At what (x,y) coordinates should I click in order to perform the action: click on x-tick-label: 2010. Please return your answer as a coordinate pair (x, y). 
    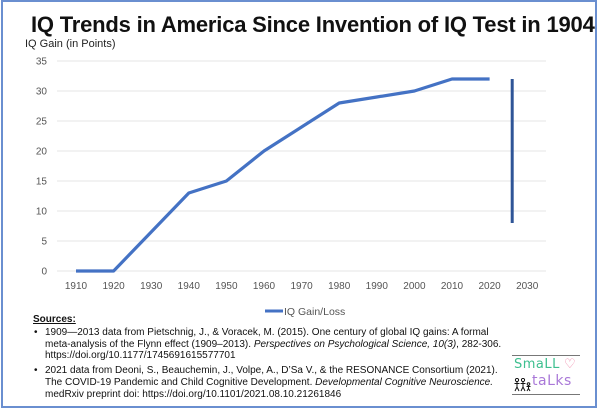
    Looking at the image, I should click on (452, 286).